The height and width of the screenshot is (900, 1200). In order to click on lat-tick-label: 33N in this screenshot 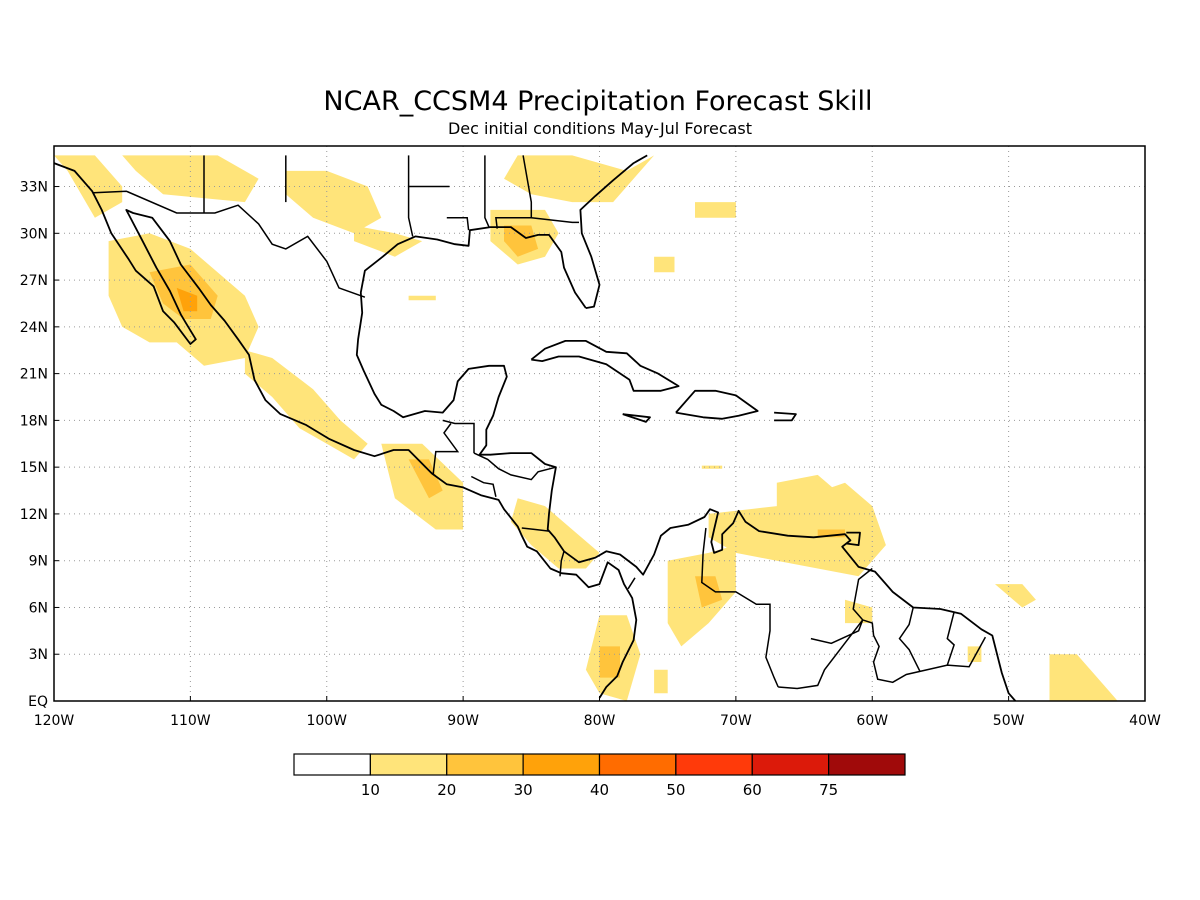, I will do `click(34, 188)`.